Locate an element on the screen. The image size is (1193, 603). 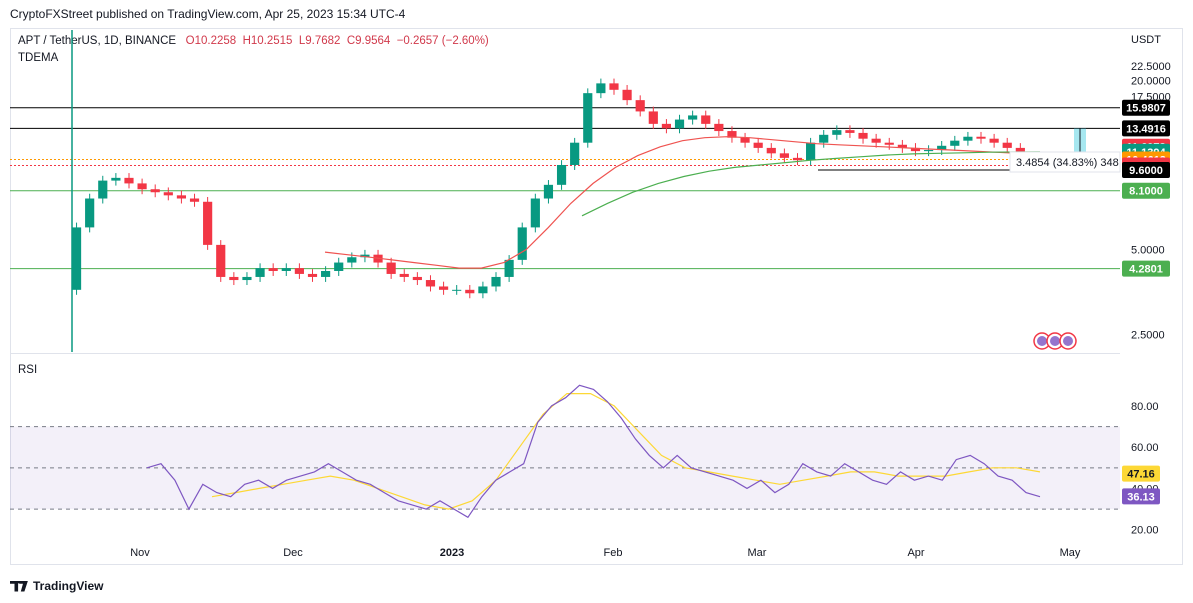
rsi-value-label: 36.13 is located at coordinates (1141, 497).